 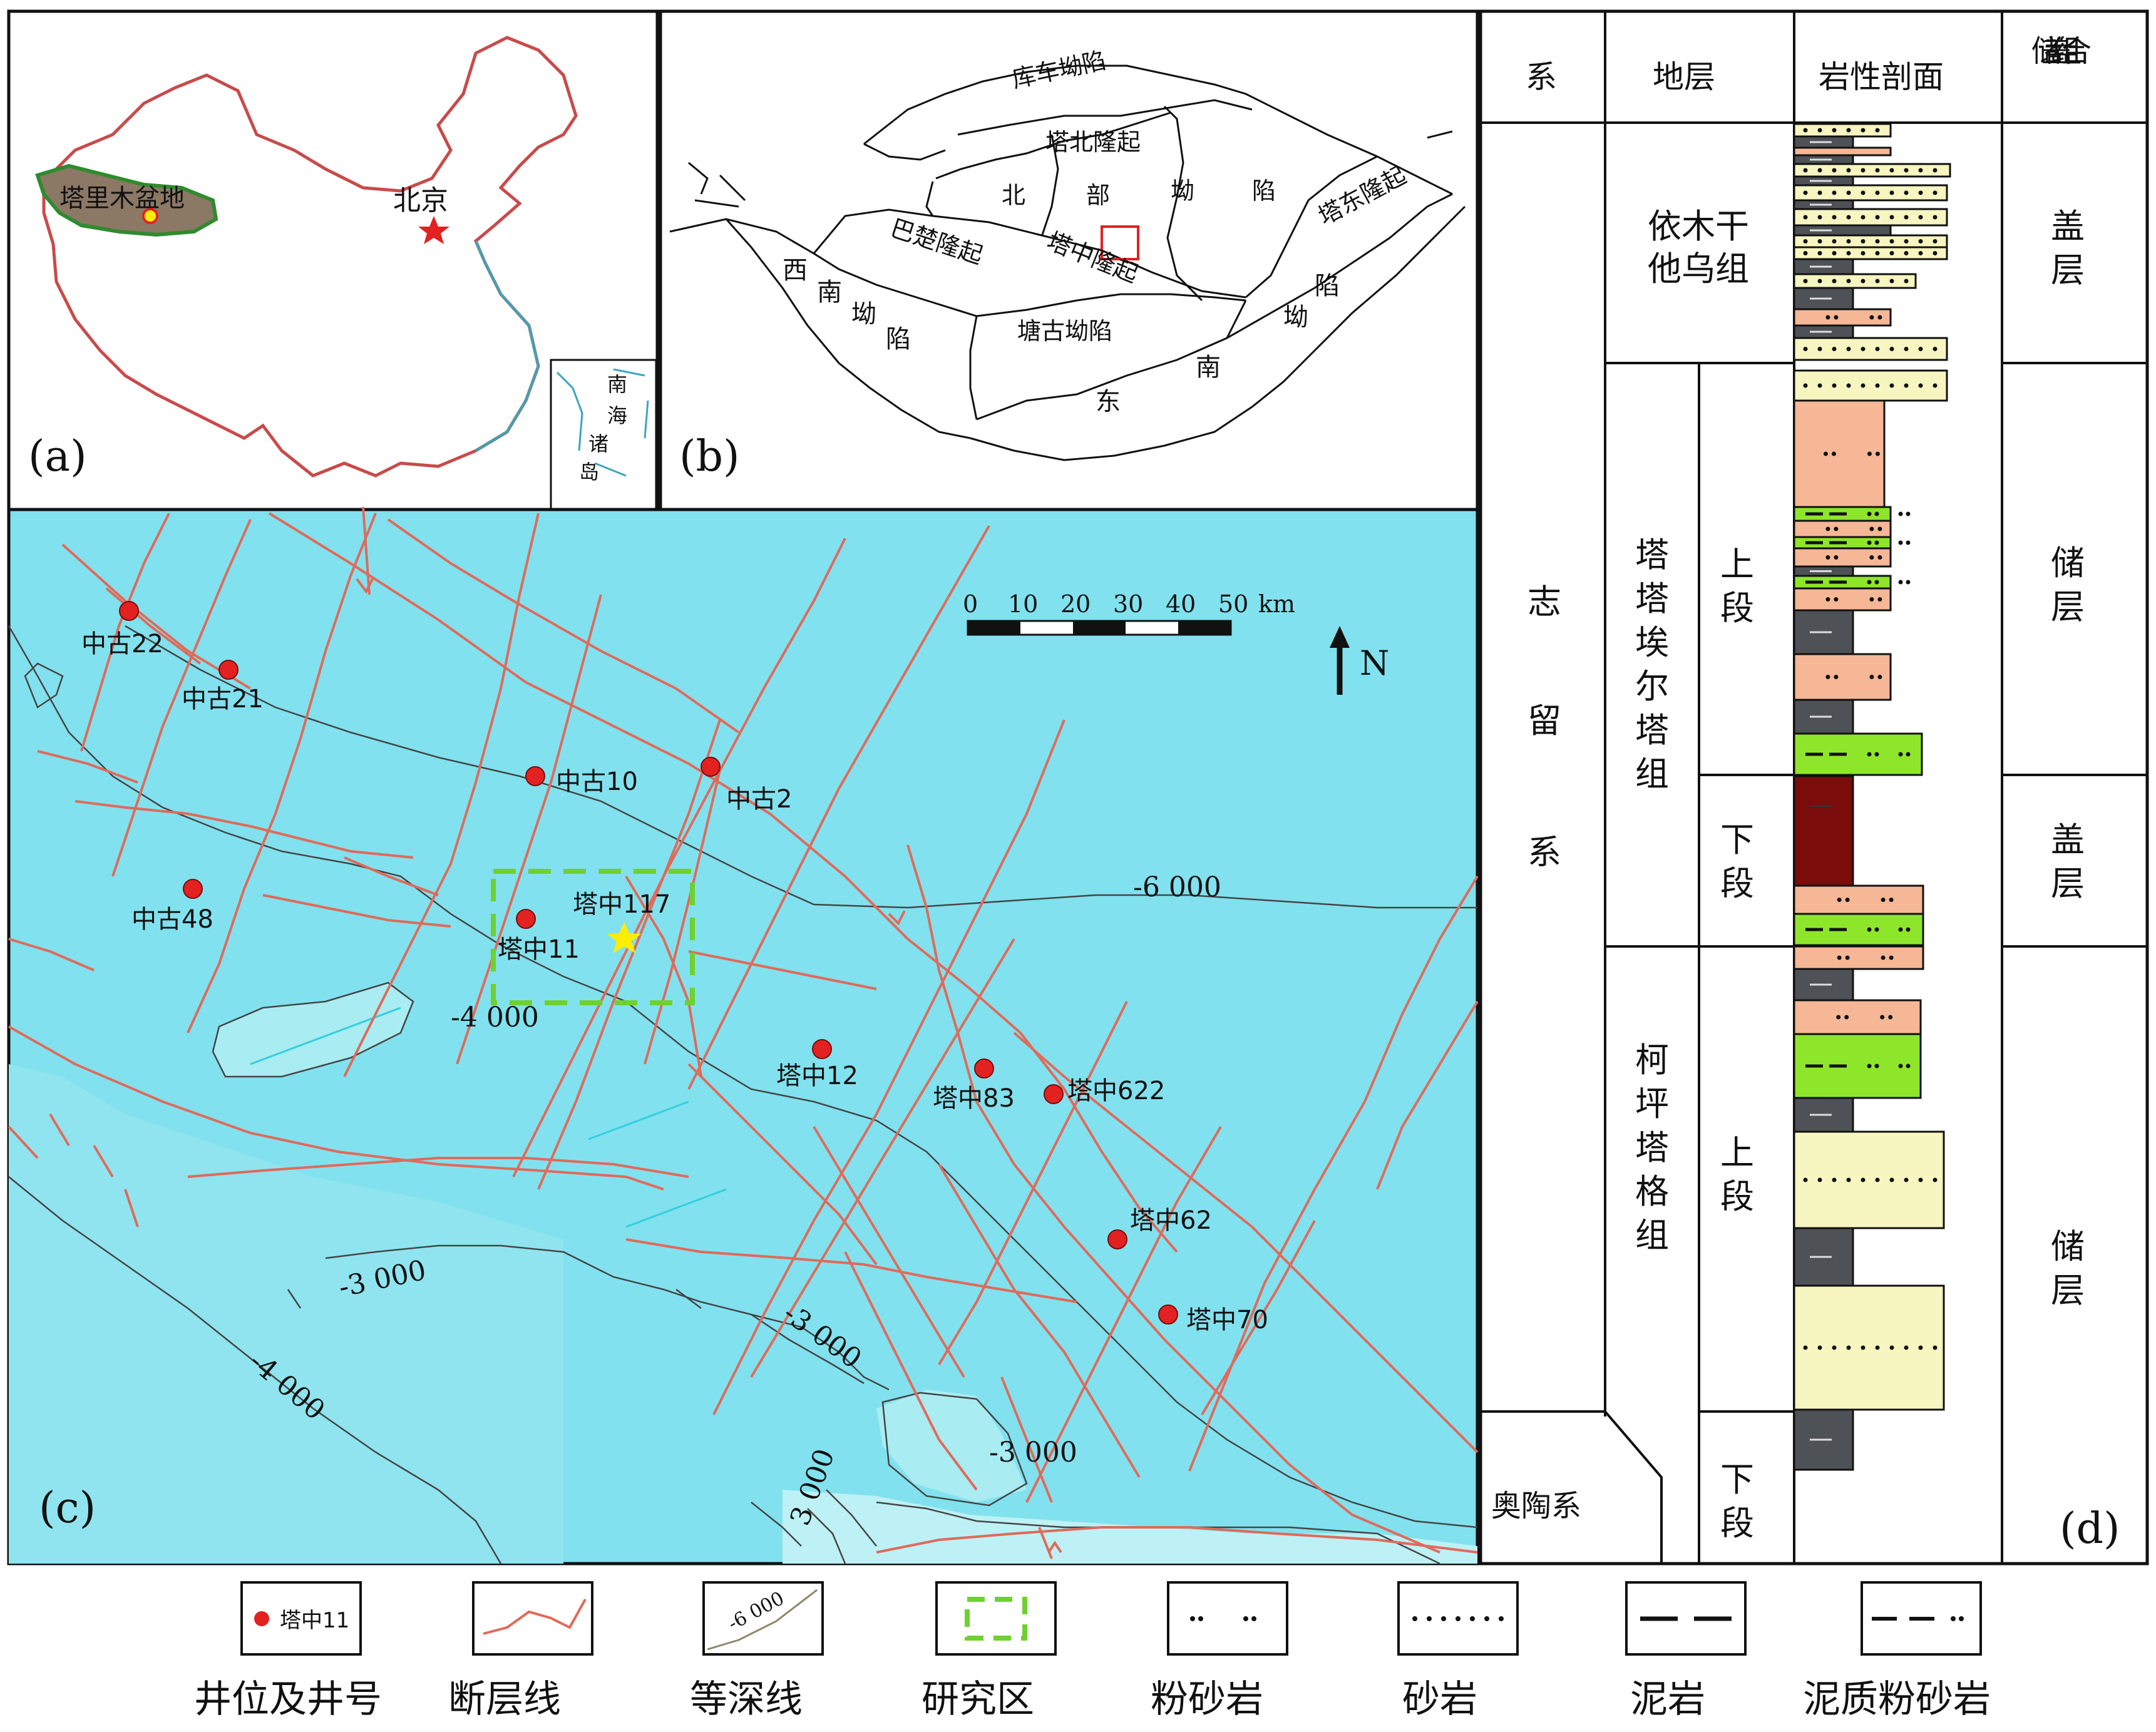 I want to click on capital-star-icon, so click(x=433, y=230).